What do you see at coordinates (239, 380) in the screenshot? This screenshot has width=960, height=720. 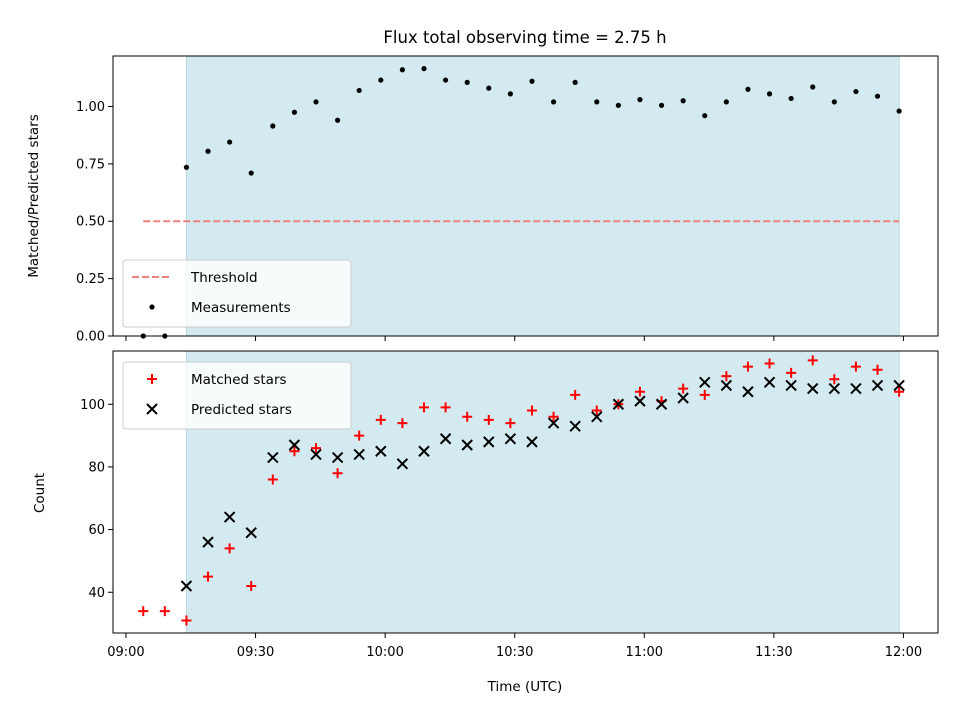 I see `matched-stars-legend-label: Matched stars` at bounding box center [239, 380].